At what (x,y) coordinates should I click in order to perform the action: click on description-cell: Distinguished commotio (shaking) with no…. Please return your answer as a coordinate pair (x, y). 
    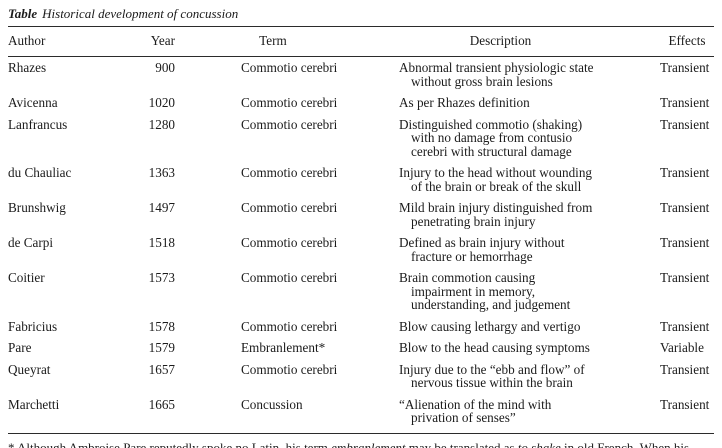
    Looking at the image, I should click on (491, 137).